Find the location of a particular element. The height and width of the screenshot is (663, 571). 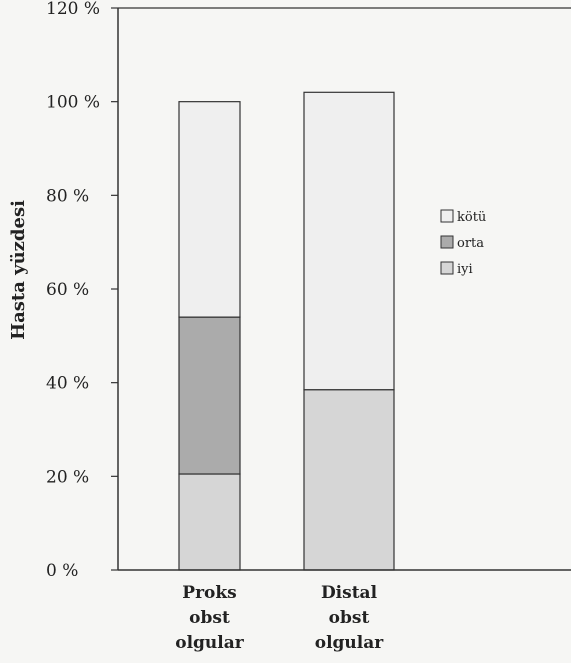

legend-swatch-orta is located at coordinates (447, 242).